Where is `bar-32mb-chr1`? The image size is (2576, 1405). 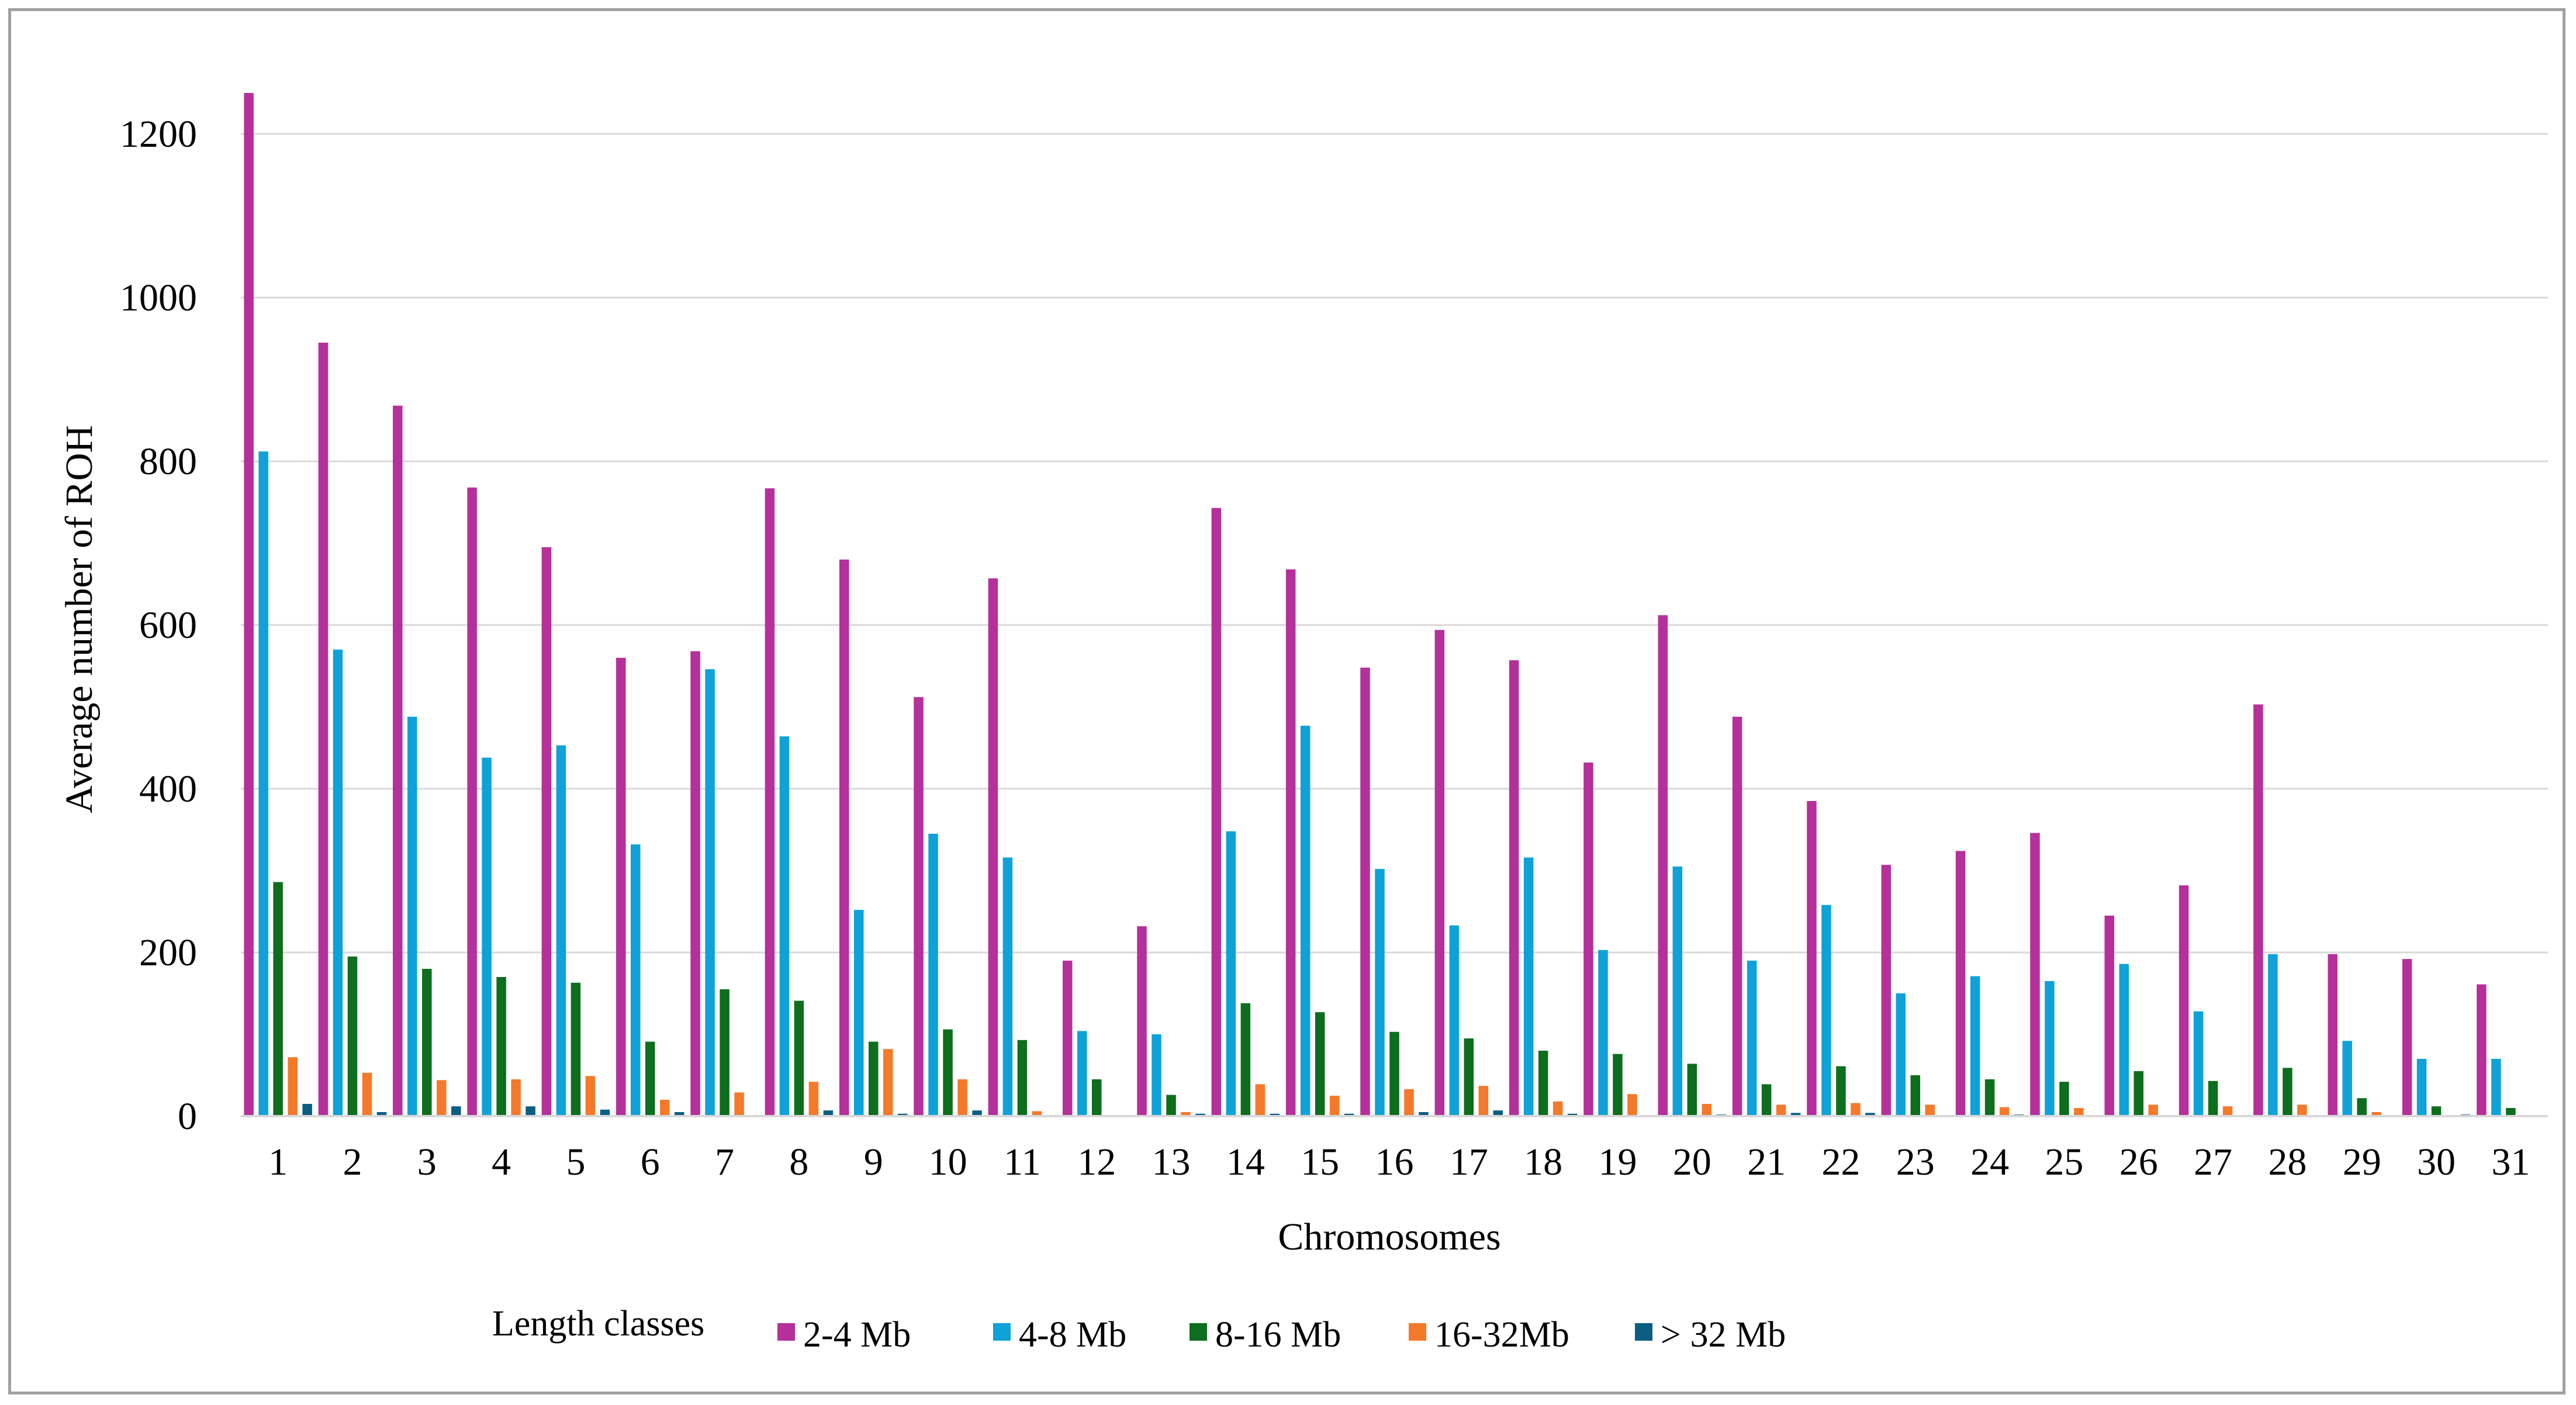
bar-32mb-chr1 is located at coordinates (307, 1110).